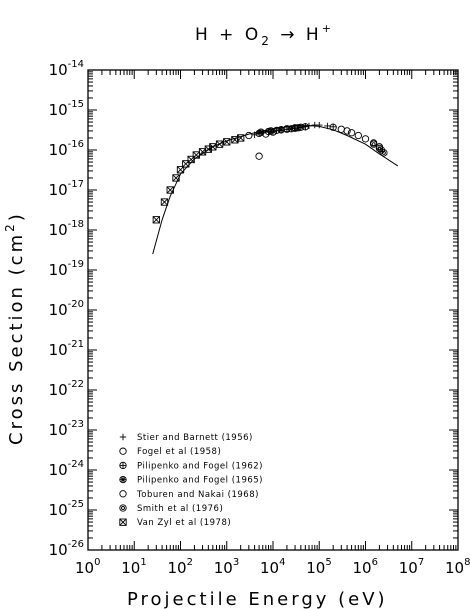 This screenshot has width=470, height=609. I want to click on y-tick-exponent: -17, so click(76, 184).